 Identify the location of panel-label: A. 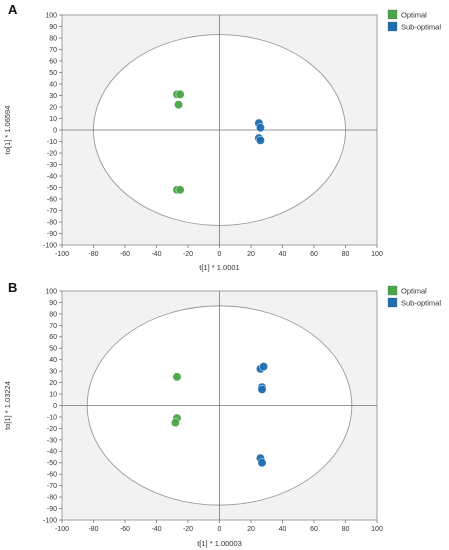
(13, 9).